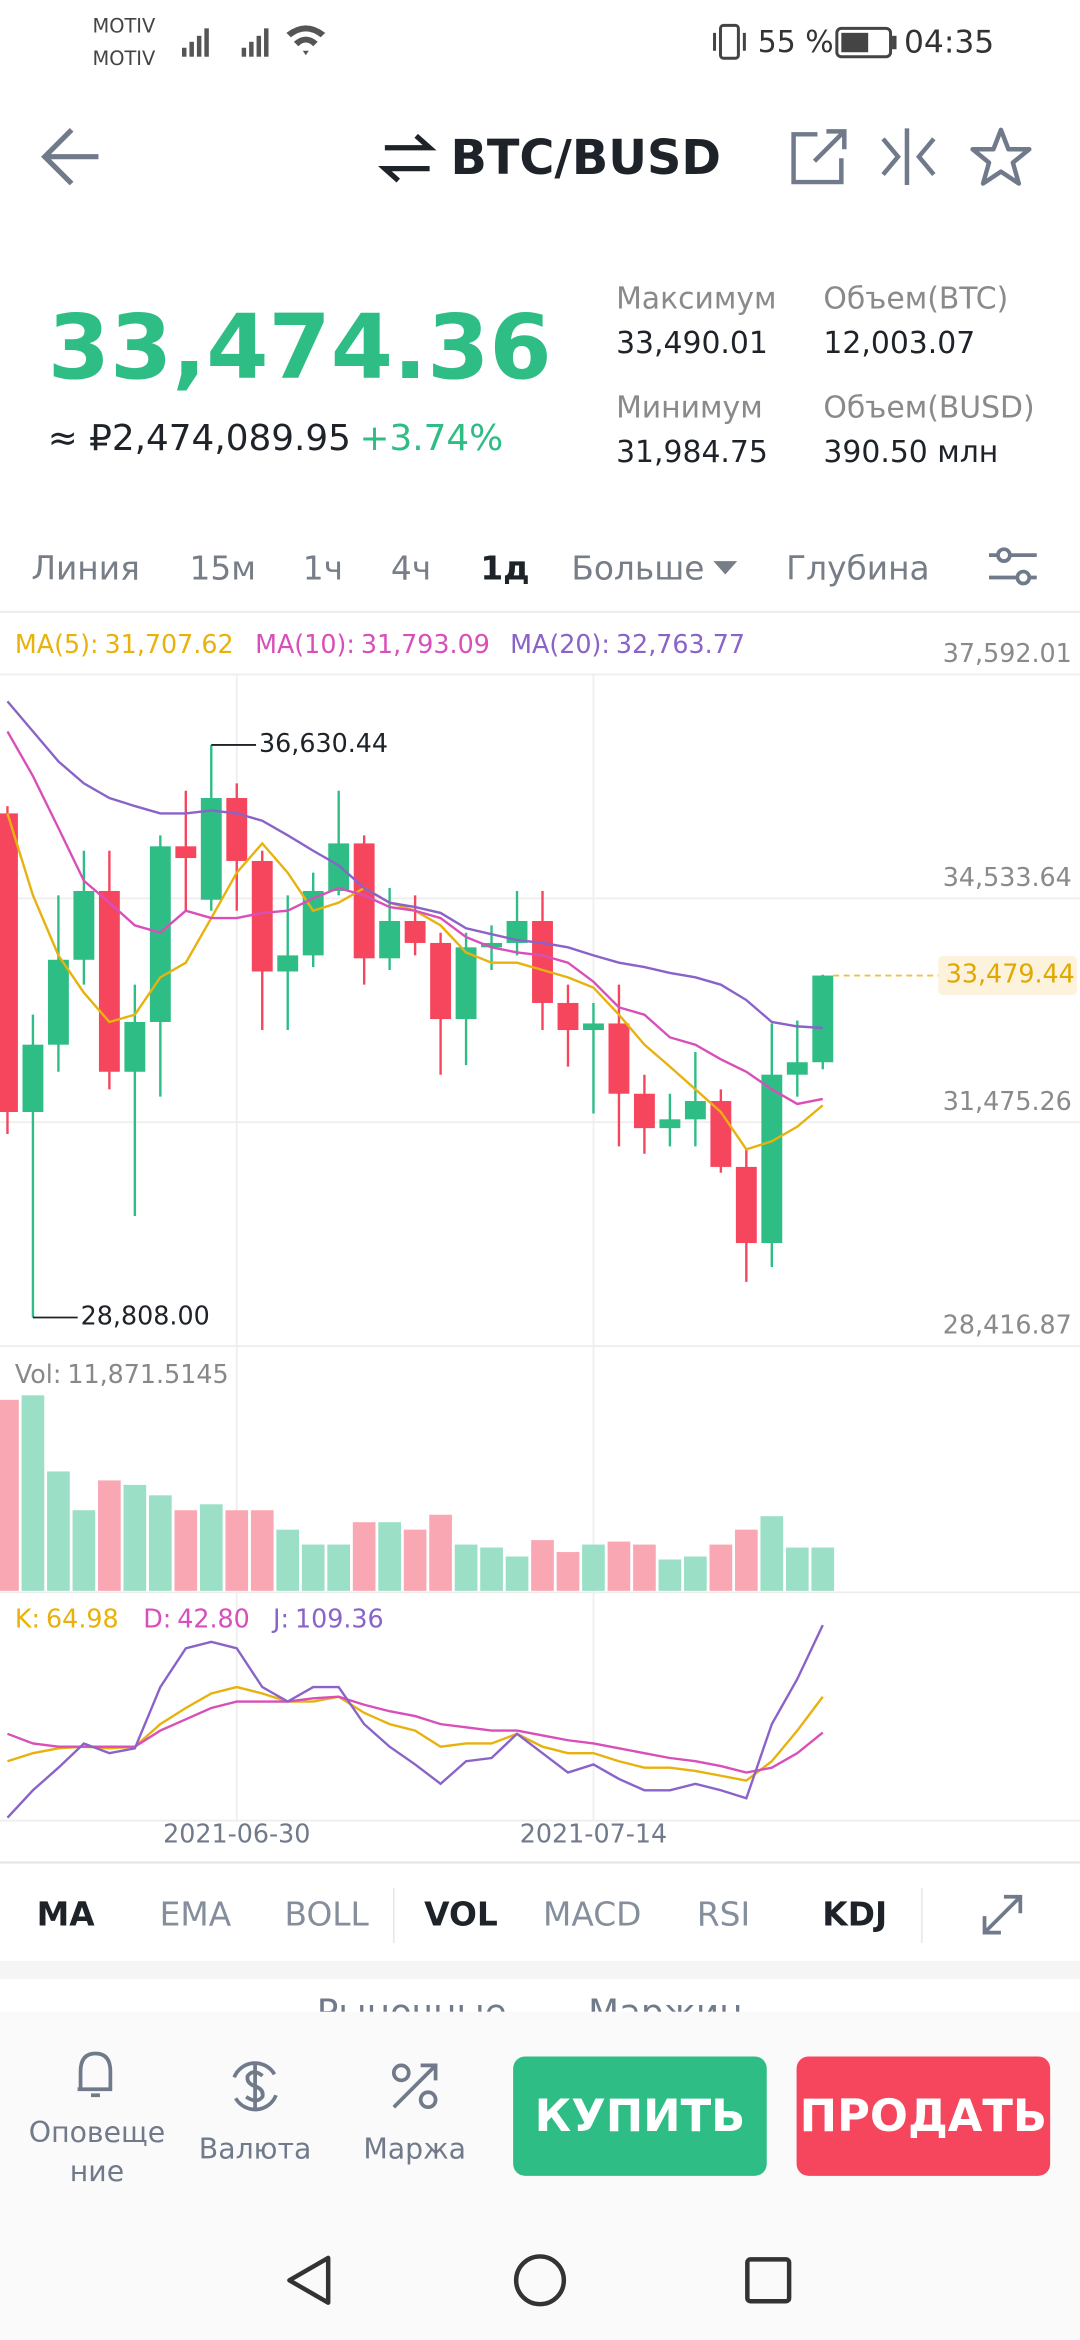  I want to click on stat-label: Минимум, so click(689, 407).